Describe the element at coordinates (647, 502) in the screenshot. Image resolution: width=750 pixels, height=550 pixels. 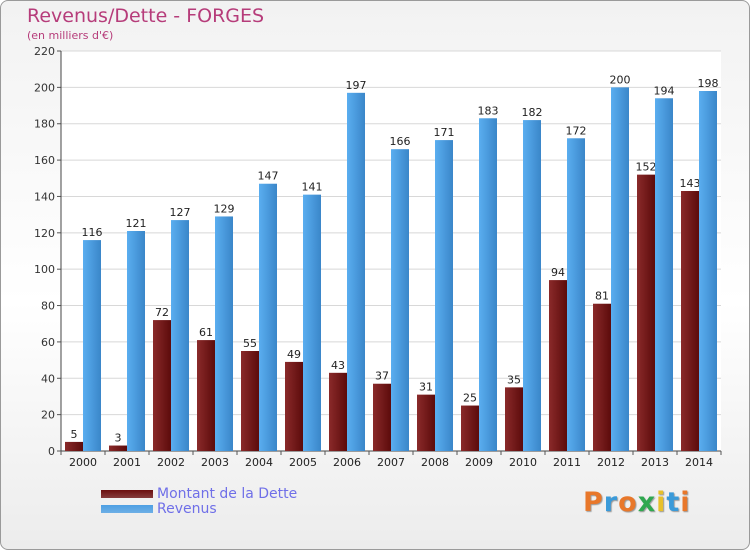
I see `logo-letter: x` at that location.